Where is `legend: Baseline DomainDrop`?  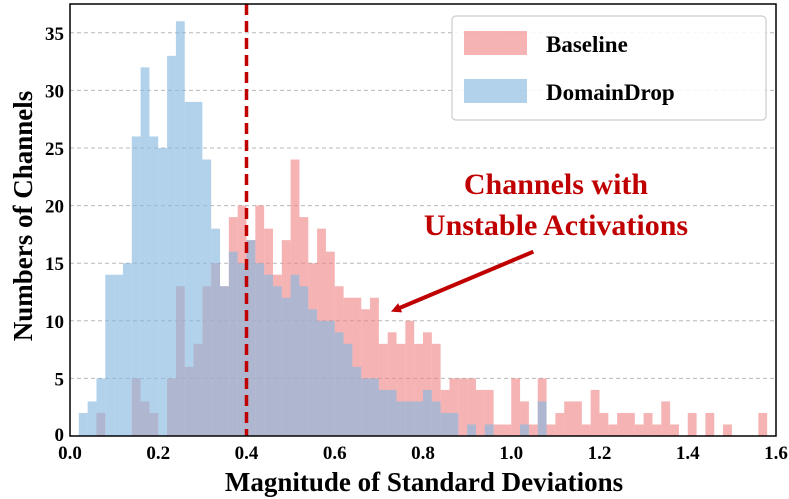
legend: Baseline DomainDrop is located at coordinates (609, 68).